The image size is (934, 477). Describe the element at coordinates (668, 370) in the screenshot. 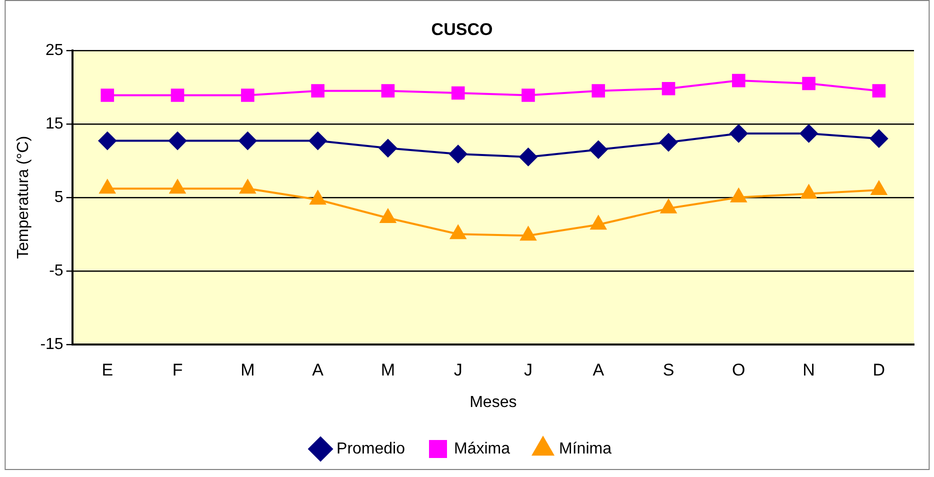

I see `x-tick-label: S` at that location.